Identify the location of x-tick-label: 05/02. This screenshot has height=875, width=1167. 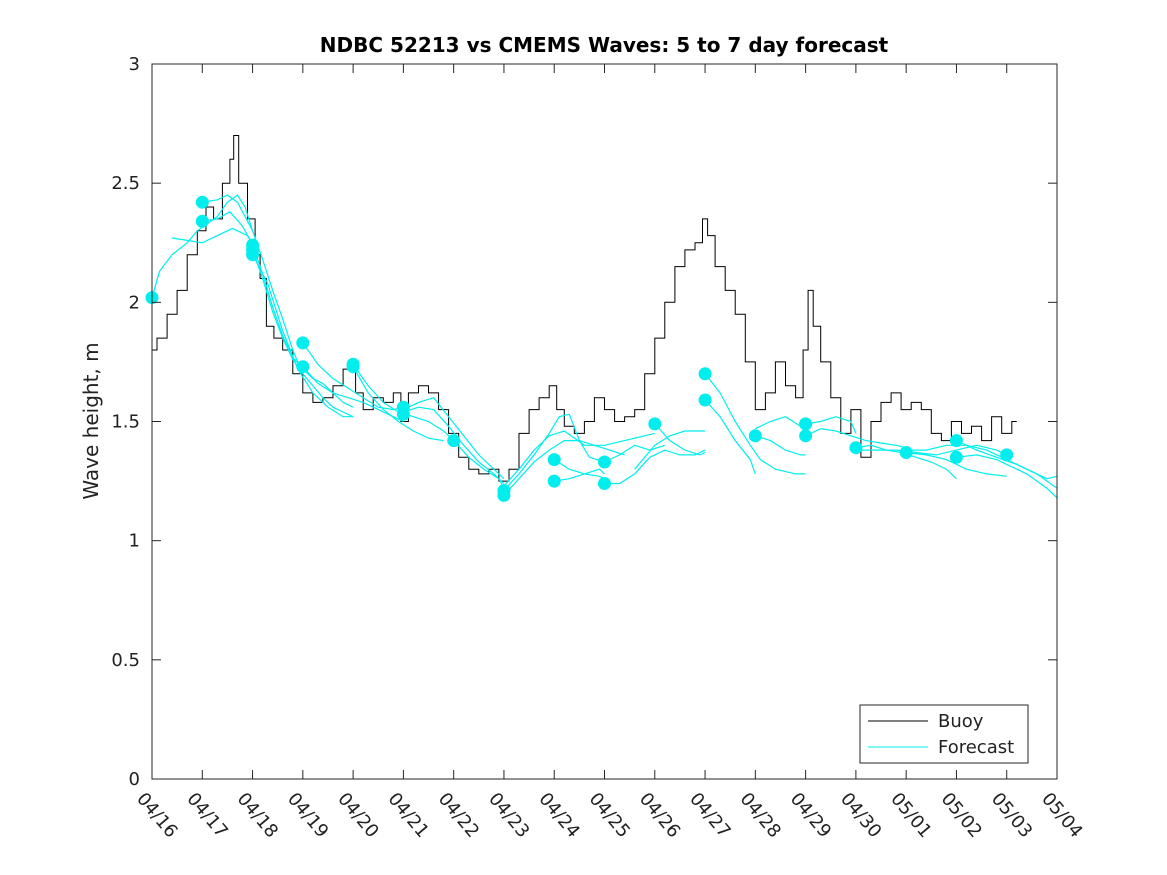
(961, 815).